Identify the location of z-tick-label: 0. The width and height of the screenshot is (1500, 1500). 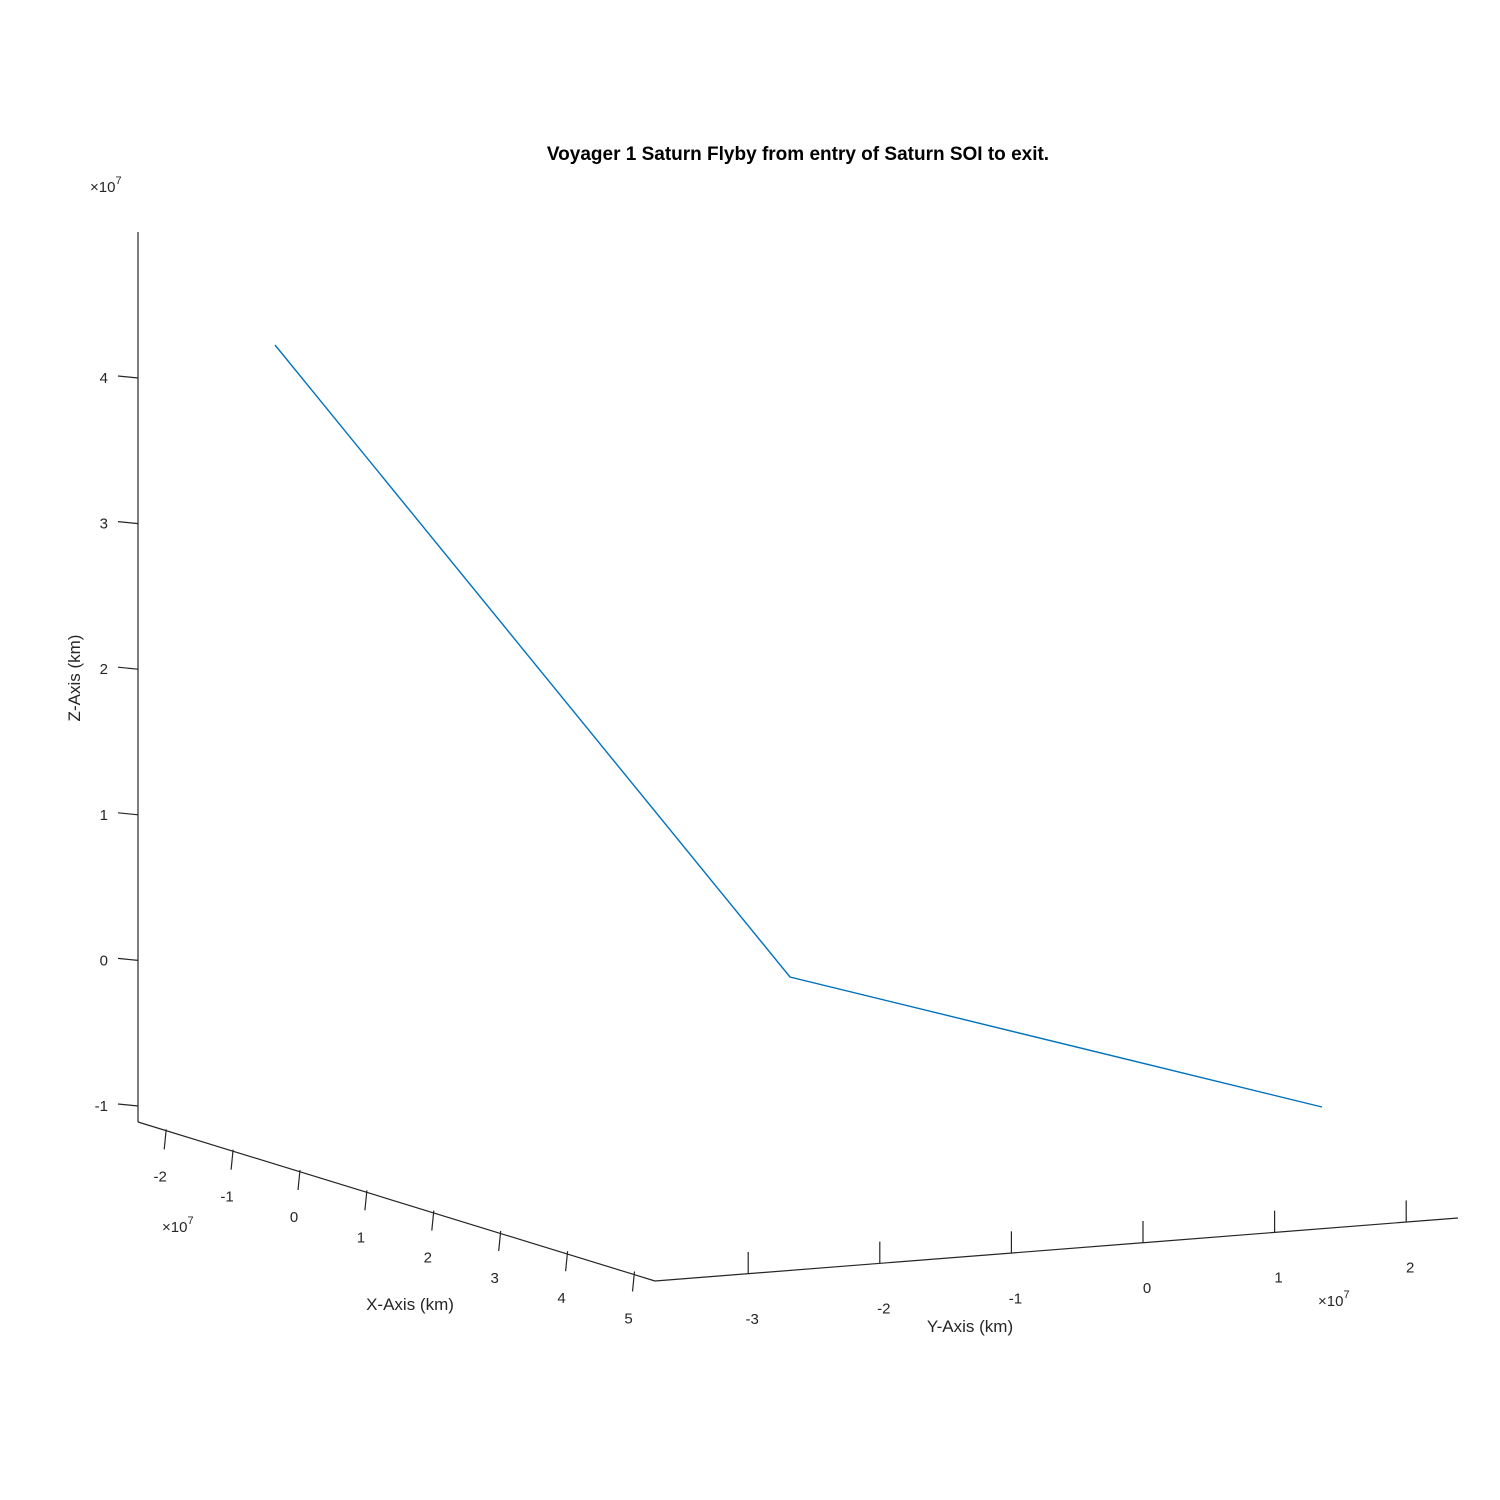
(104, 960).